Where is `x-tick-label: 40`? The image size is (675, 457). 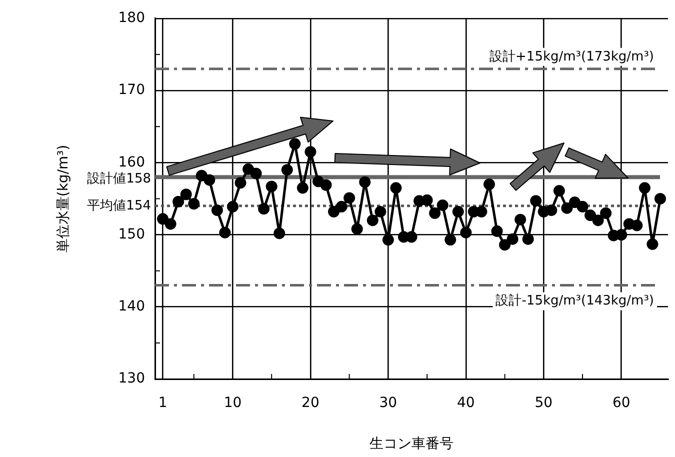
x-tick-label: 40 is located at coordinates (465, 403).